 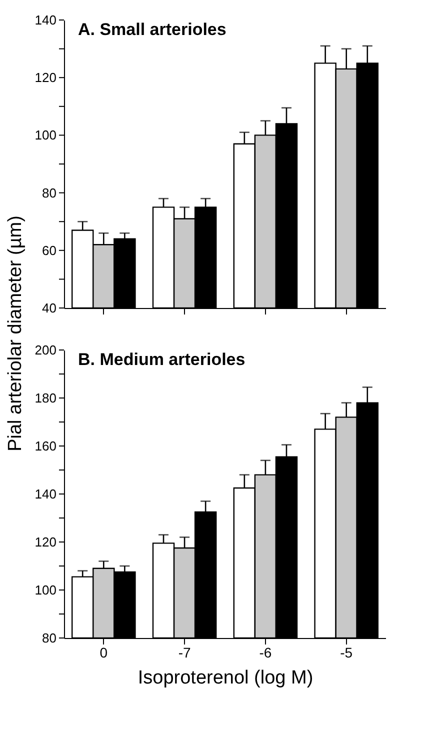 I want to click on x-tick-label: -7, so click(x=184, y=652).